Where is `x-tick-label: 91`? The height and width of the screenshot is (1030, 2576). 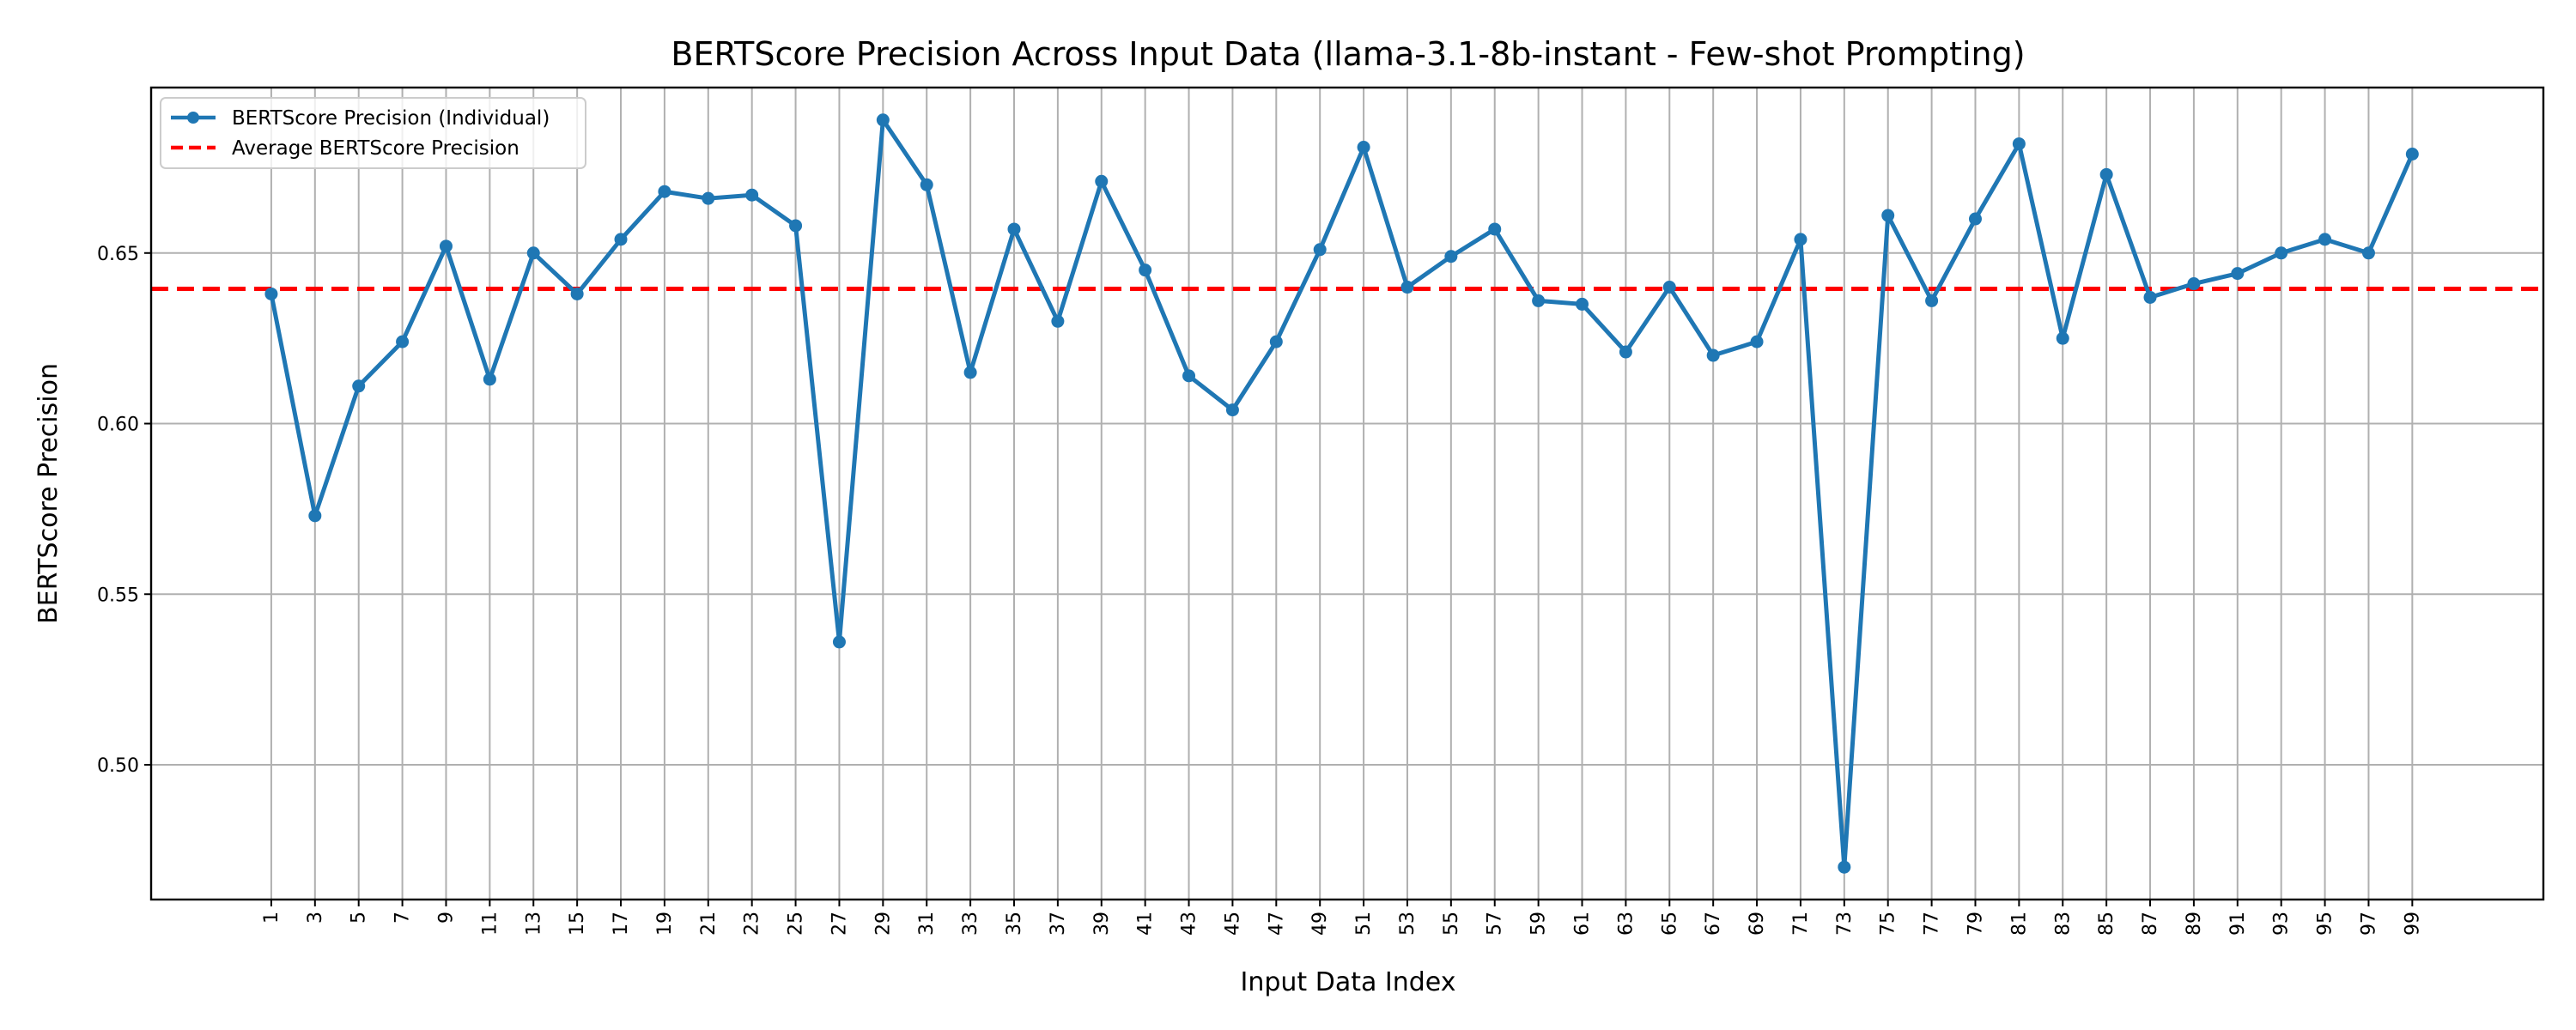 x-tick-label: 91 is located at coordinates (2238, 924).